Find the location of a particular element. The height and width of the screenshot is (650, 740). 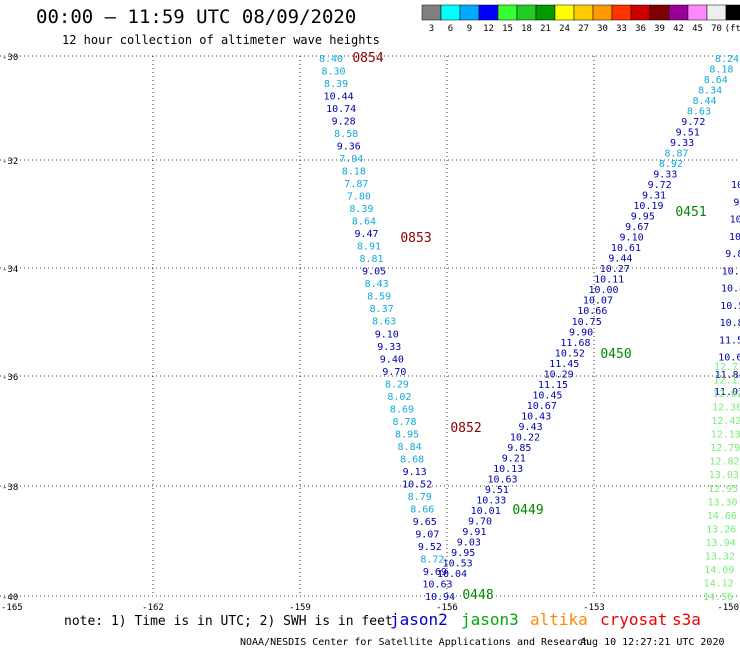

swh-value: 9.70 is located at coordinates (480, 521).